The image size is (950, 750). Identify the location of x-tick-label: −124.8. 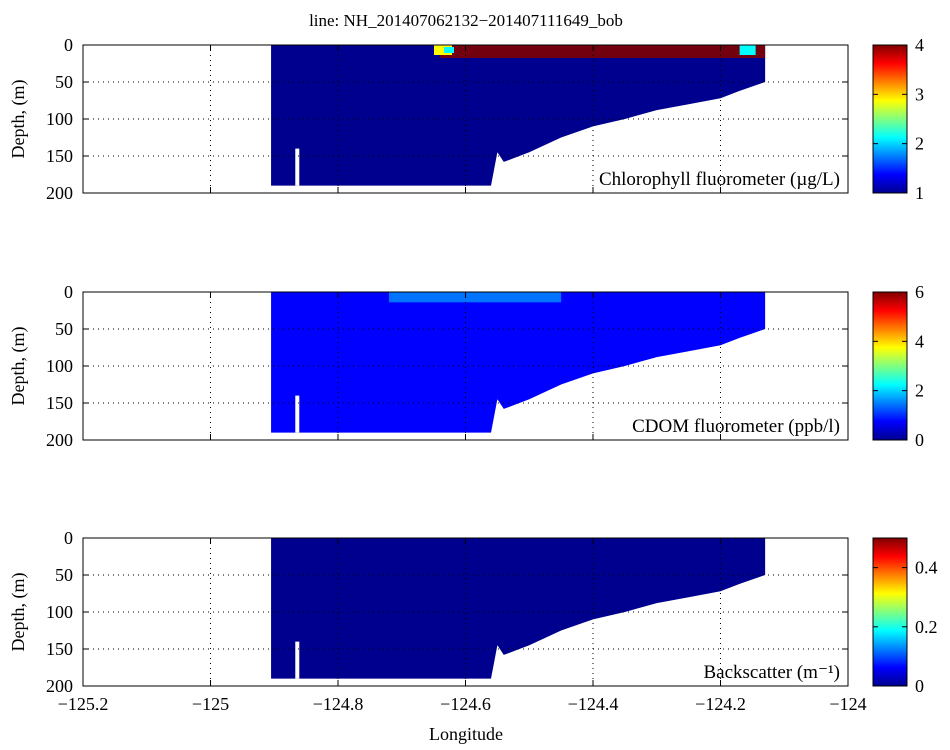
(338, 704).